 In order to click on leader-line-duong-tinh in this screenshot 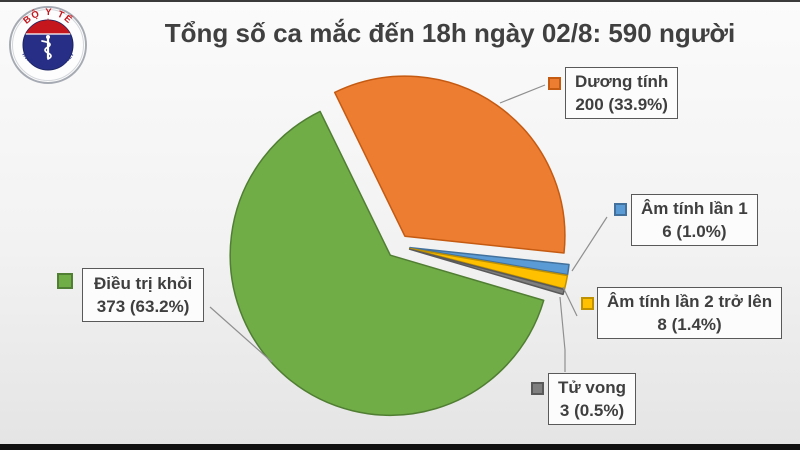, I will do `click(522, 94)`.